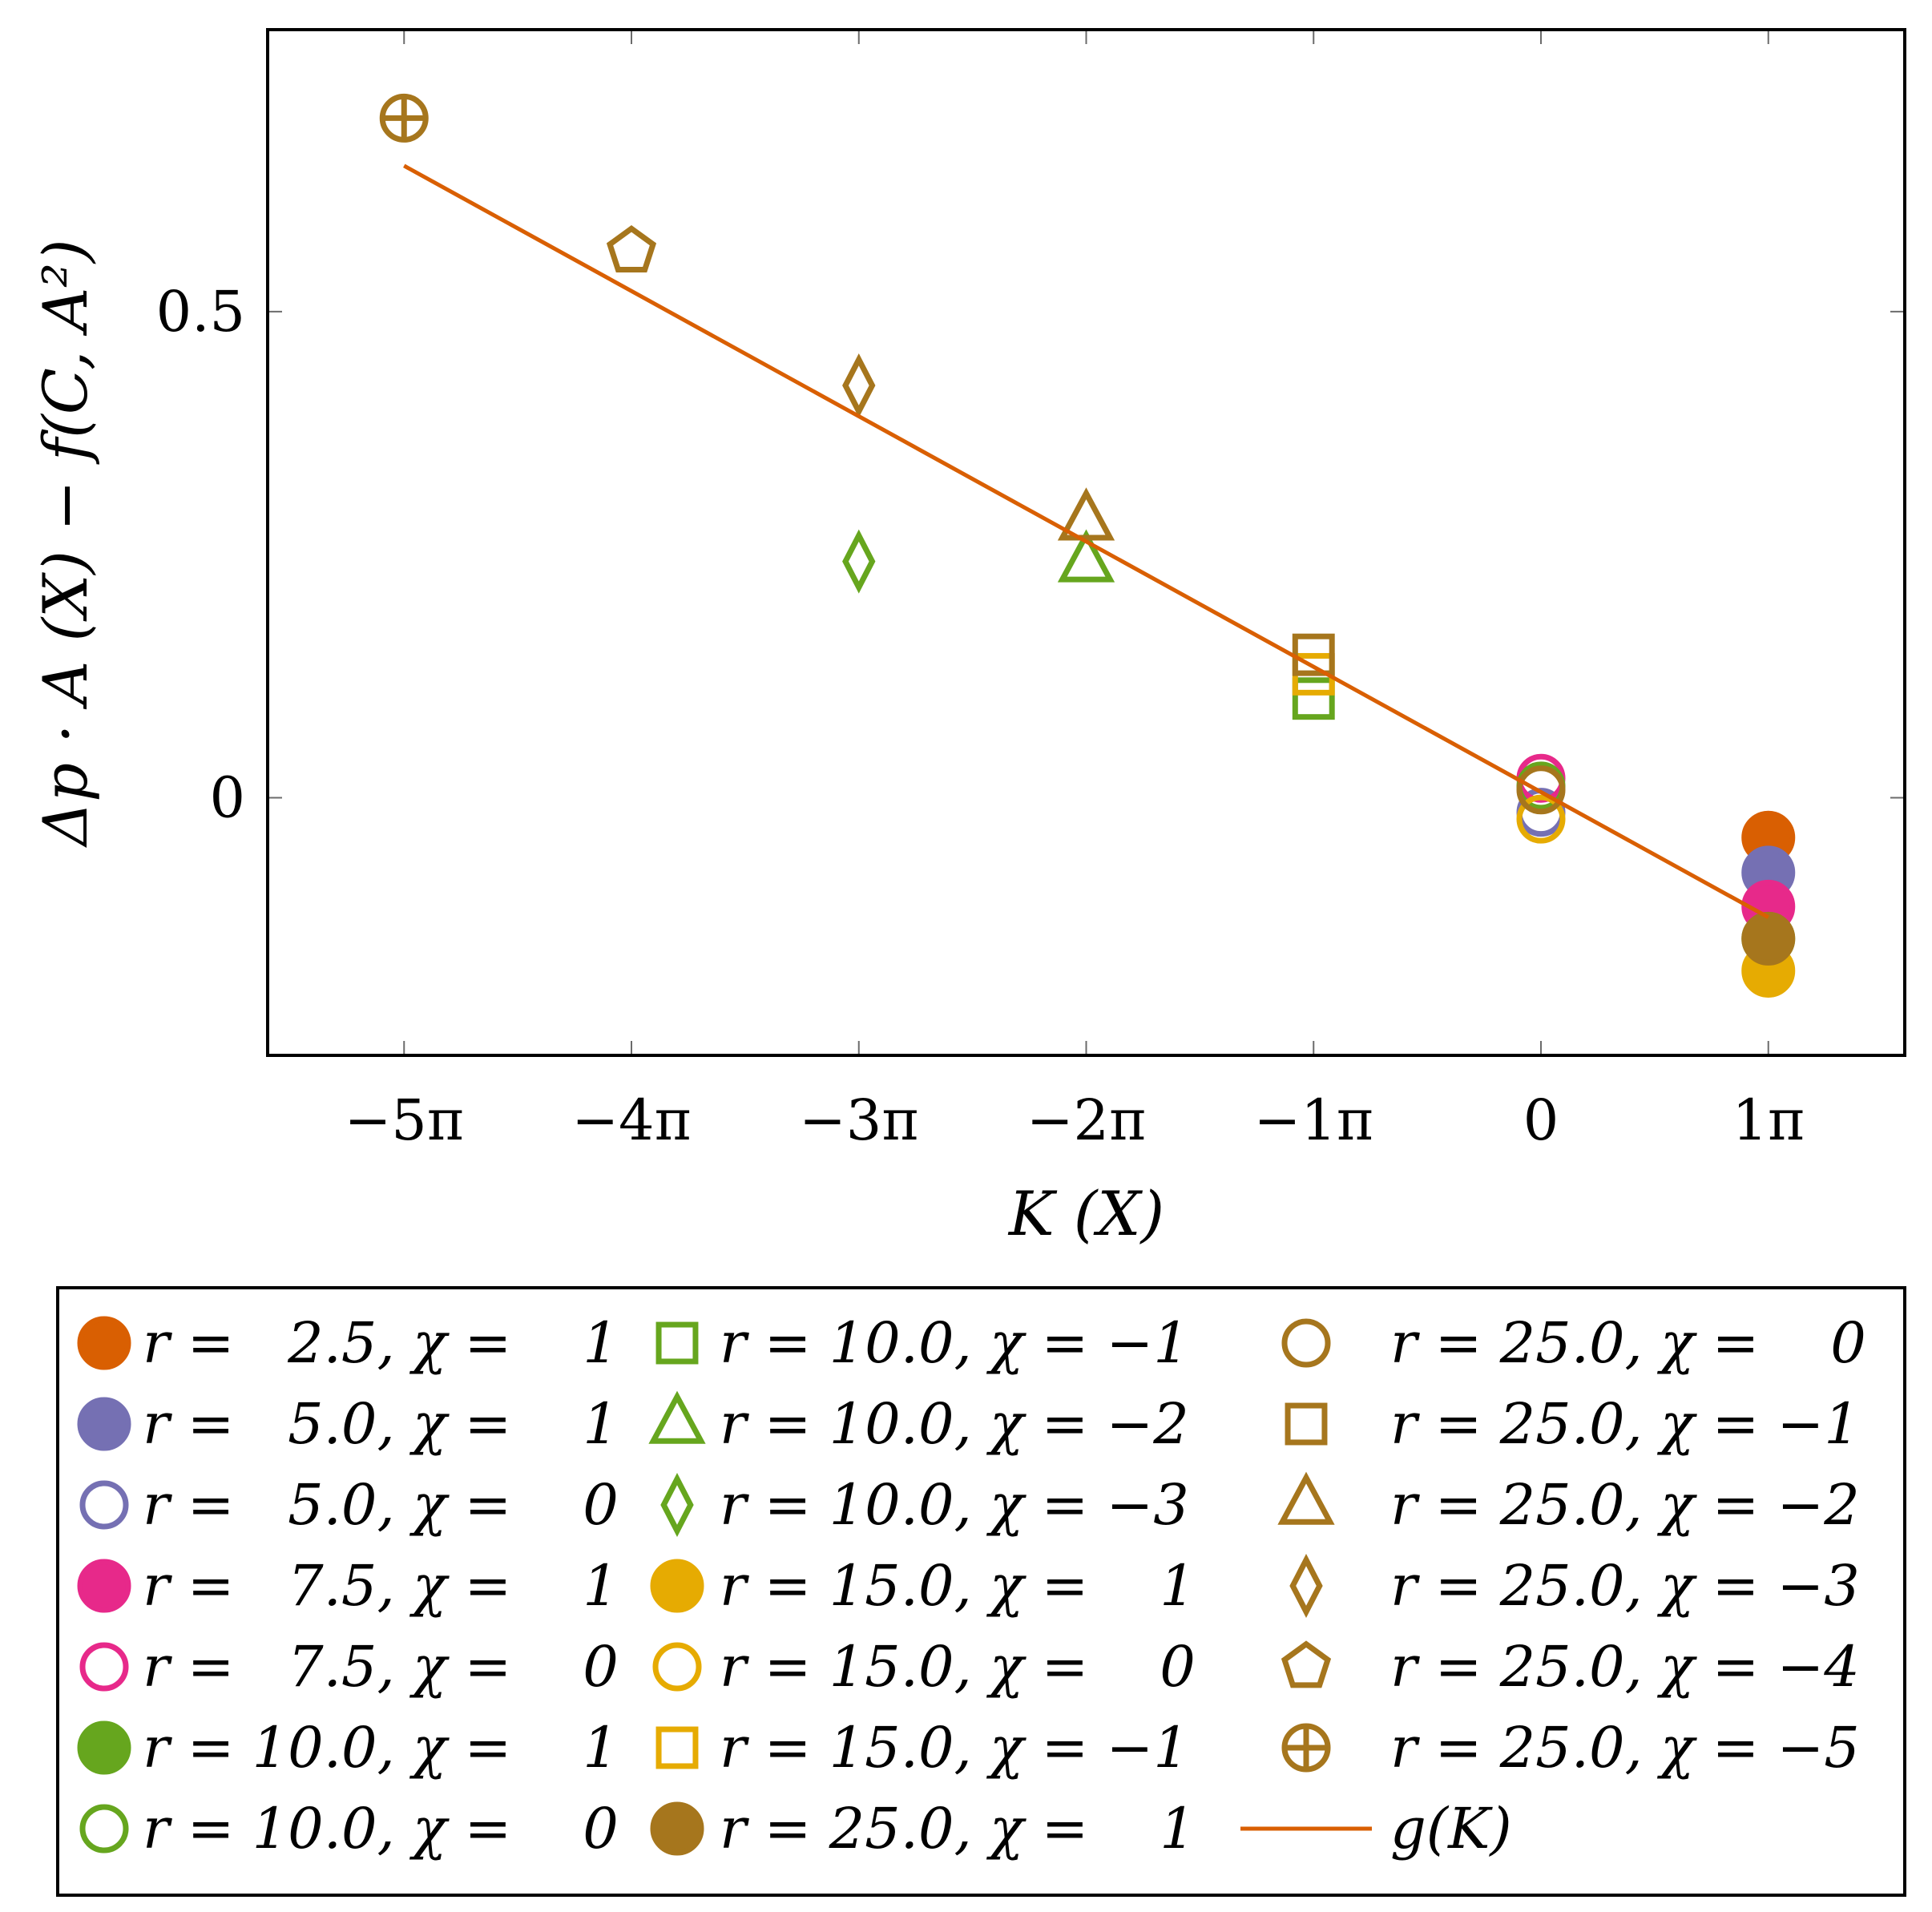  What do you see at coordinates (954, 1505) in the screenshot?
I see `legend-label: r = 10.0, χ = −3` at bounding box center [954, 1505].